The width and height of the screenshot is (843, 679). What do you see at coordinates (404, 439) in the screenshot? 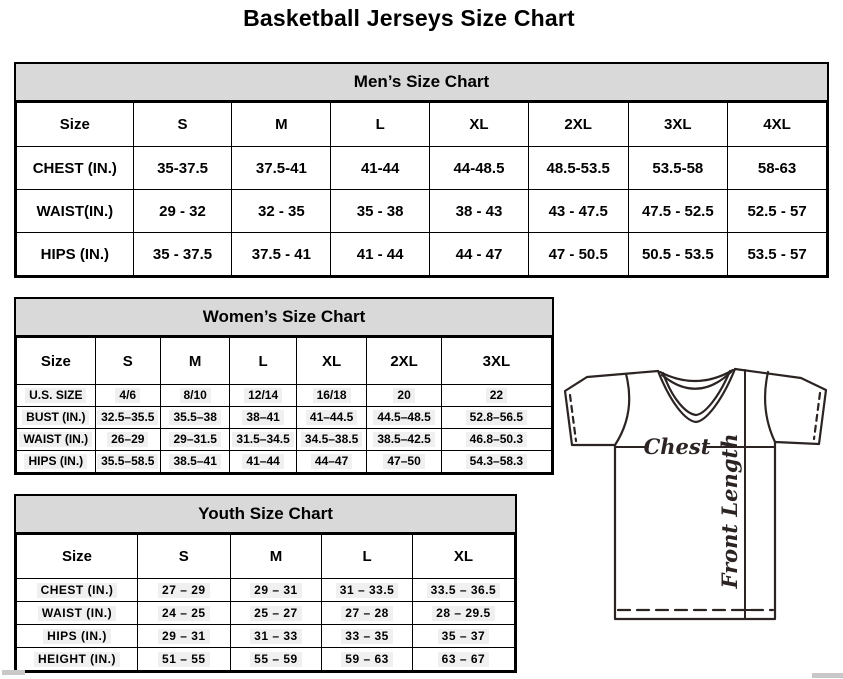
I see `data-cell: 38.5–42.5` at bounding box center [404, 439].